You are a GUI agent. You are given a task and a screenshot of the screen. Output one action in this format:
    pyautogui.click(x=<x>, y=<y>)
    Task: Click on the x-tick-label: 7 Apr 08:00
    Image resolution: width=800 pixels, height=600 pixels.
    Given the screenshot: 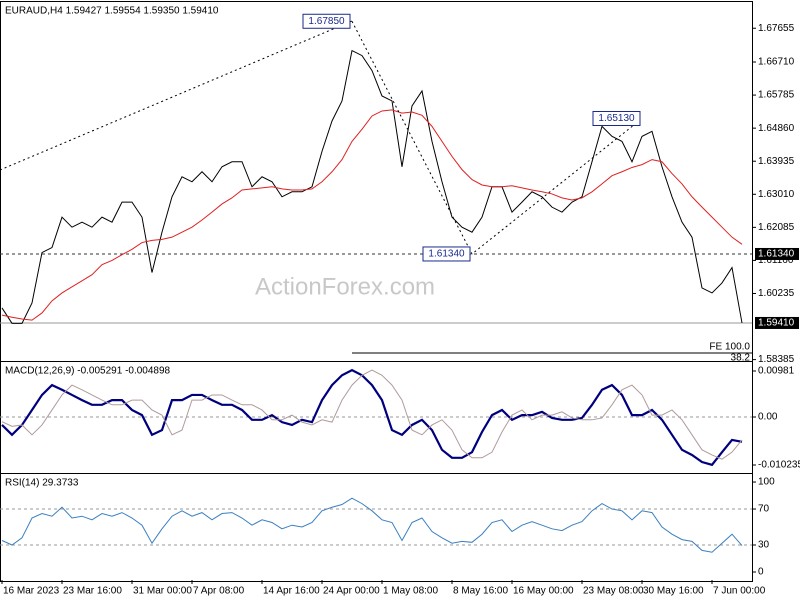 What is the action you would take?
    pyautogui.click(x=219, y=591)
    